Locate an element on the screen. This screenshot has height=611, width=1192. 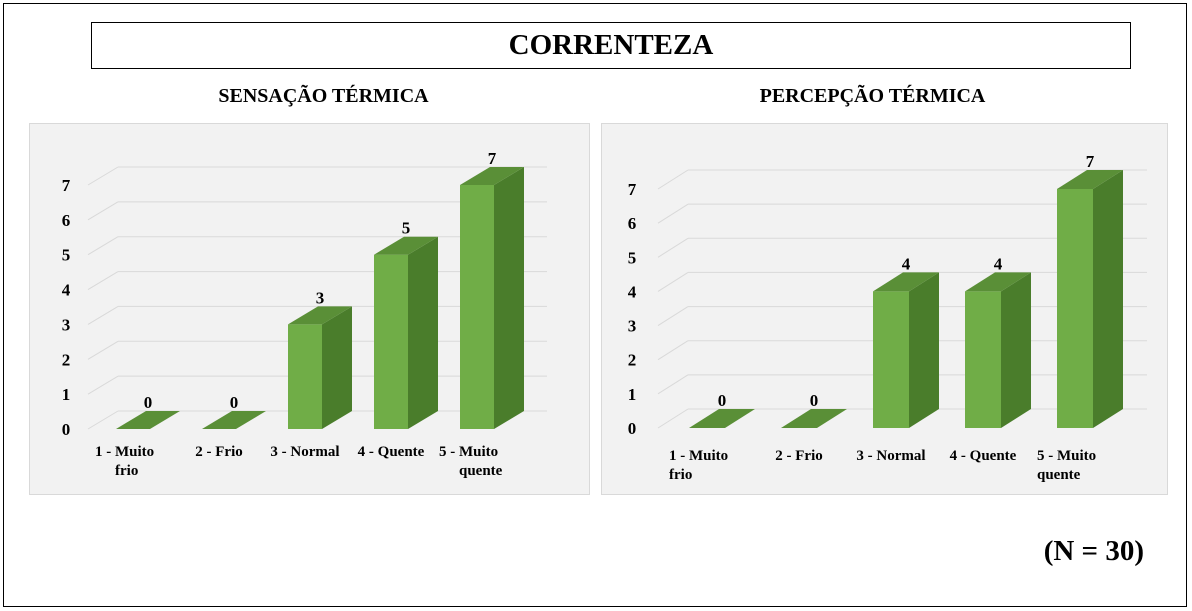
data-label: 5 is located at coordinates (406, 228).